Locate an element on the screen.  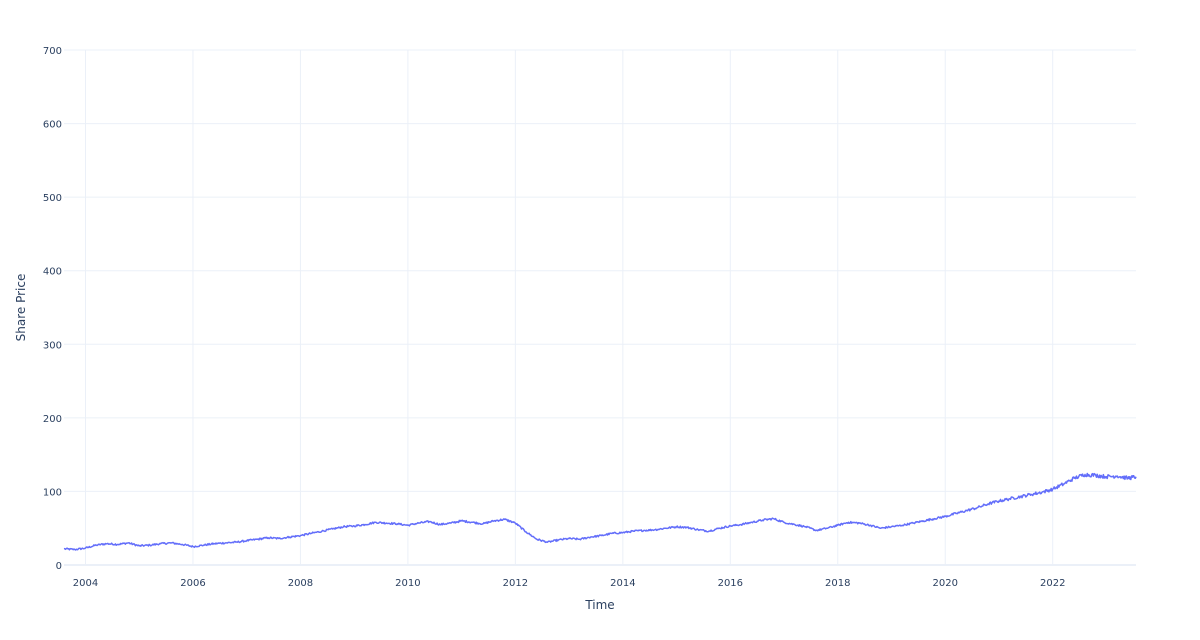
y-tick-label: 200 is located at coordinates (52, 419).